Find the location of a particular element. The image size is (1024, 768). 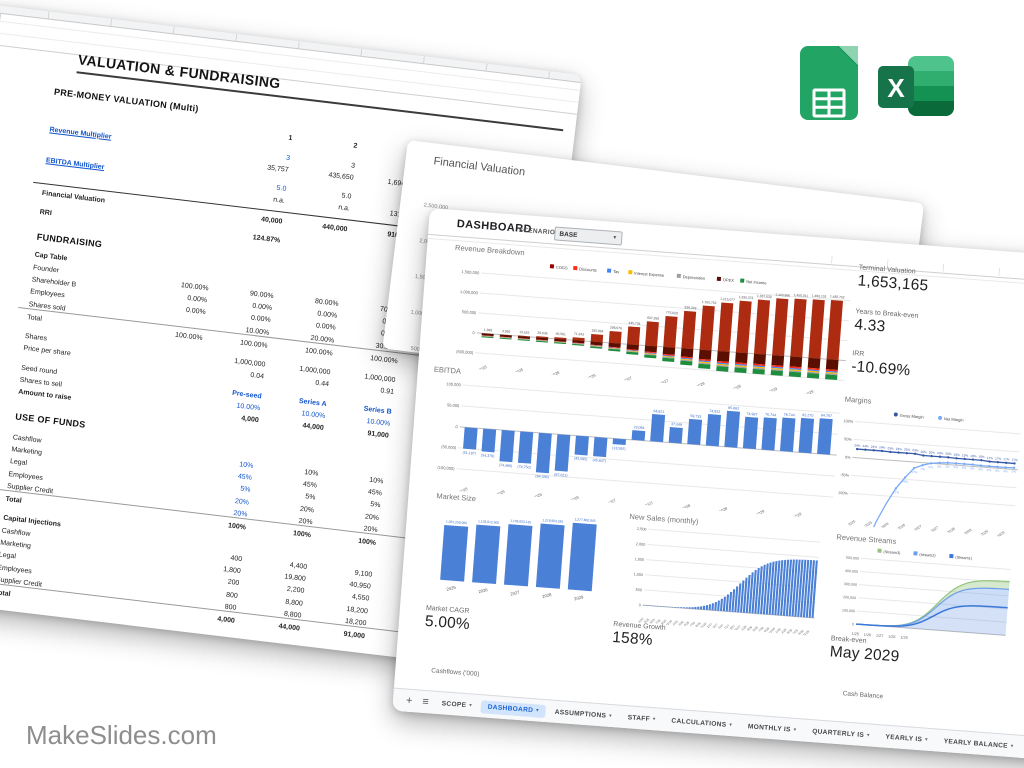

svg-text: 1,450,011 is located at coordinates (801, 295).